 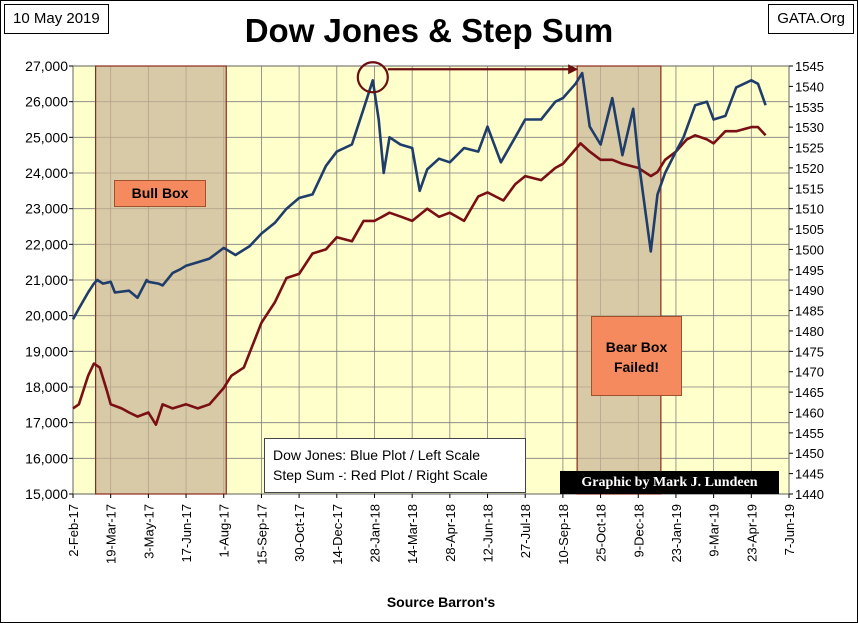 What do you see at coordinates (46, 244) in the screenshot?
I see `left-tick-label: 22,000` at bounding box center [46, 244].